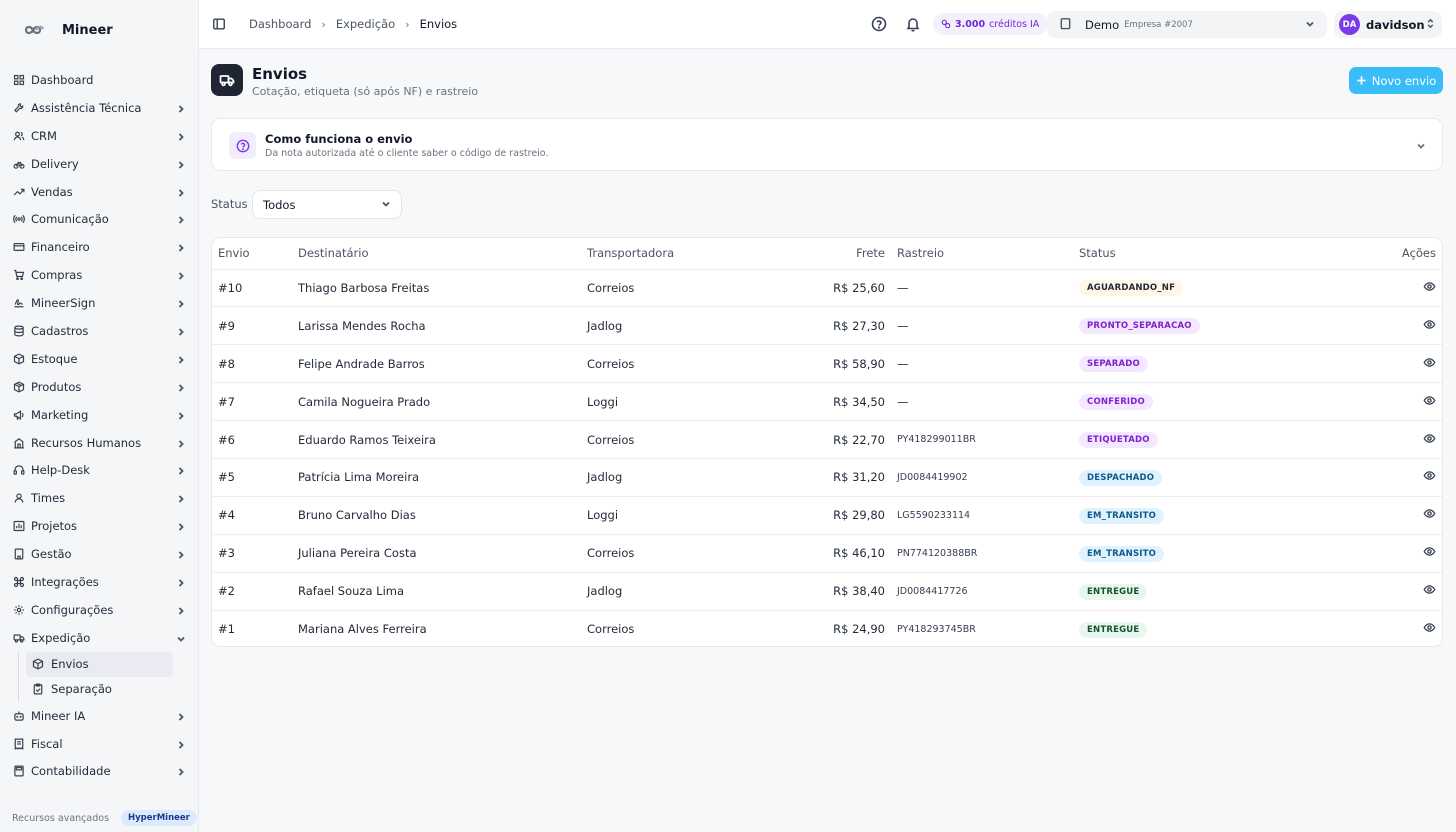  I want to click on cell-frete: R$ 34,50, so click(837, 402).